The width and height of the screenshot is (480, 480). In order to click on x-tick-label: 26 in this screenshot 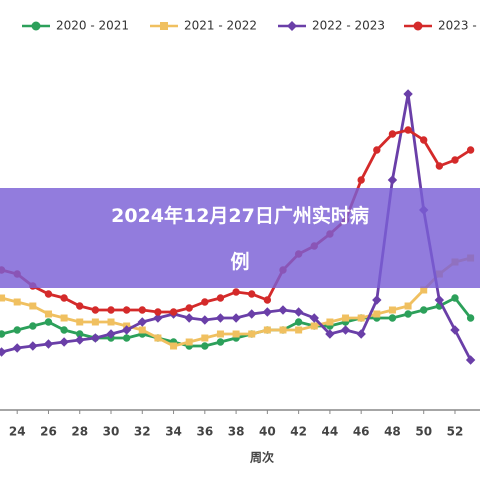, I will do `click(48, 432)`.